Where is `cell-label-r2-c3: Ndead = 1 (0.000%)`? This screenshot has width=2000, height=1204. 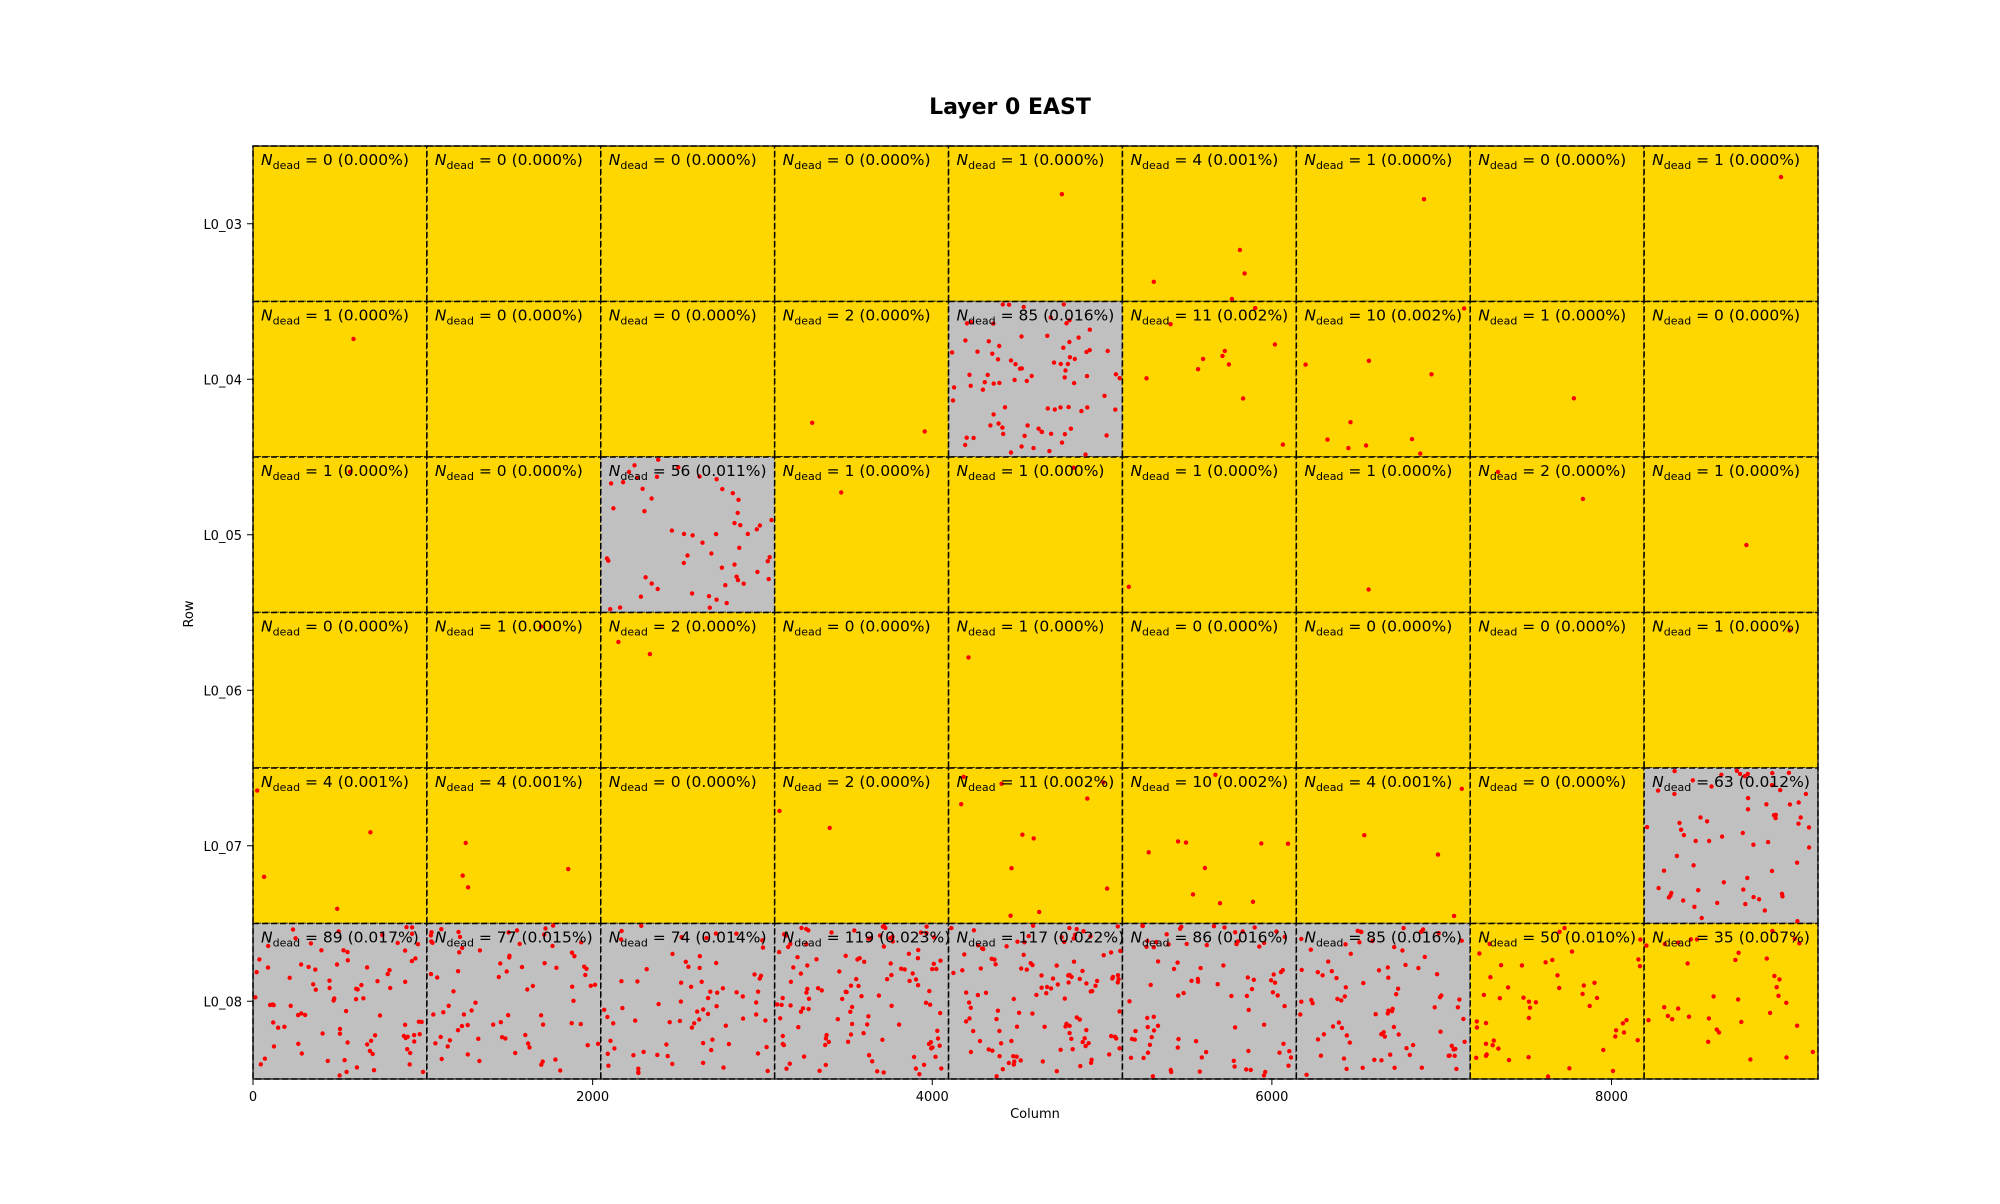
cell-label-r2-c3: Ndead = 1 (0.000%) is located at coordinates (857, 472).